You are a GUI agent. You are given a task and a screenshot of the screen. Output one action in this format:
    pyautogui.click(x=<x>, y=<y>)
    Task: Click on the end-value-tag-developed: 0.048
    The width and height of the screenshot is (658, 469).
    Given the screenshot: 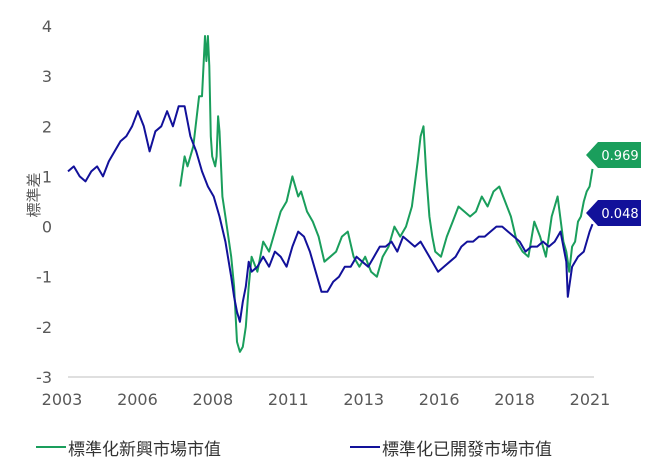 What is the action you would take?
    pyautogui.click(x=613, y=213)
    